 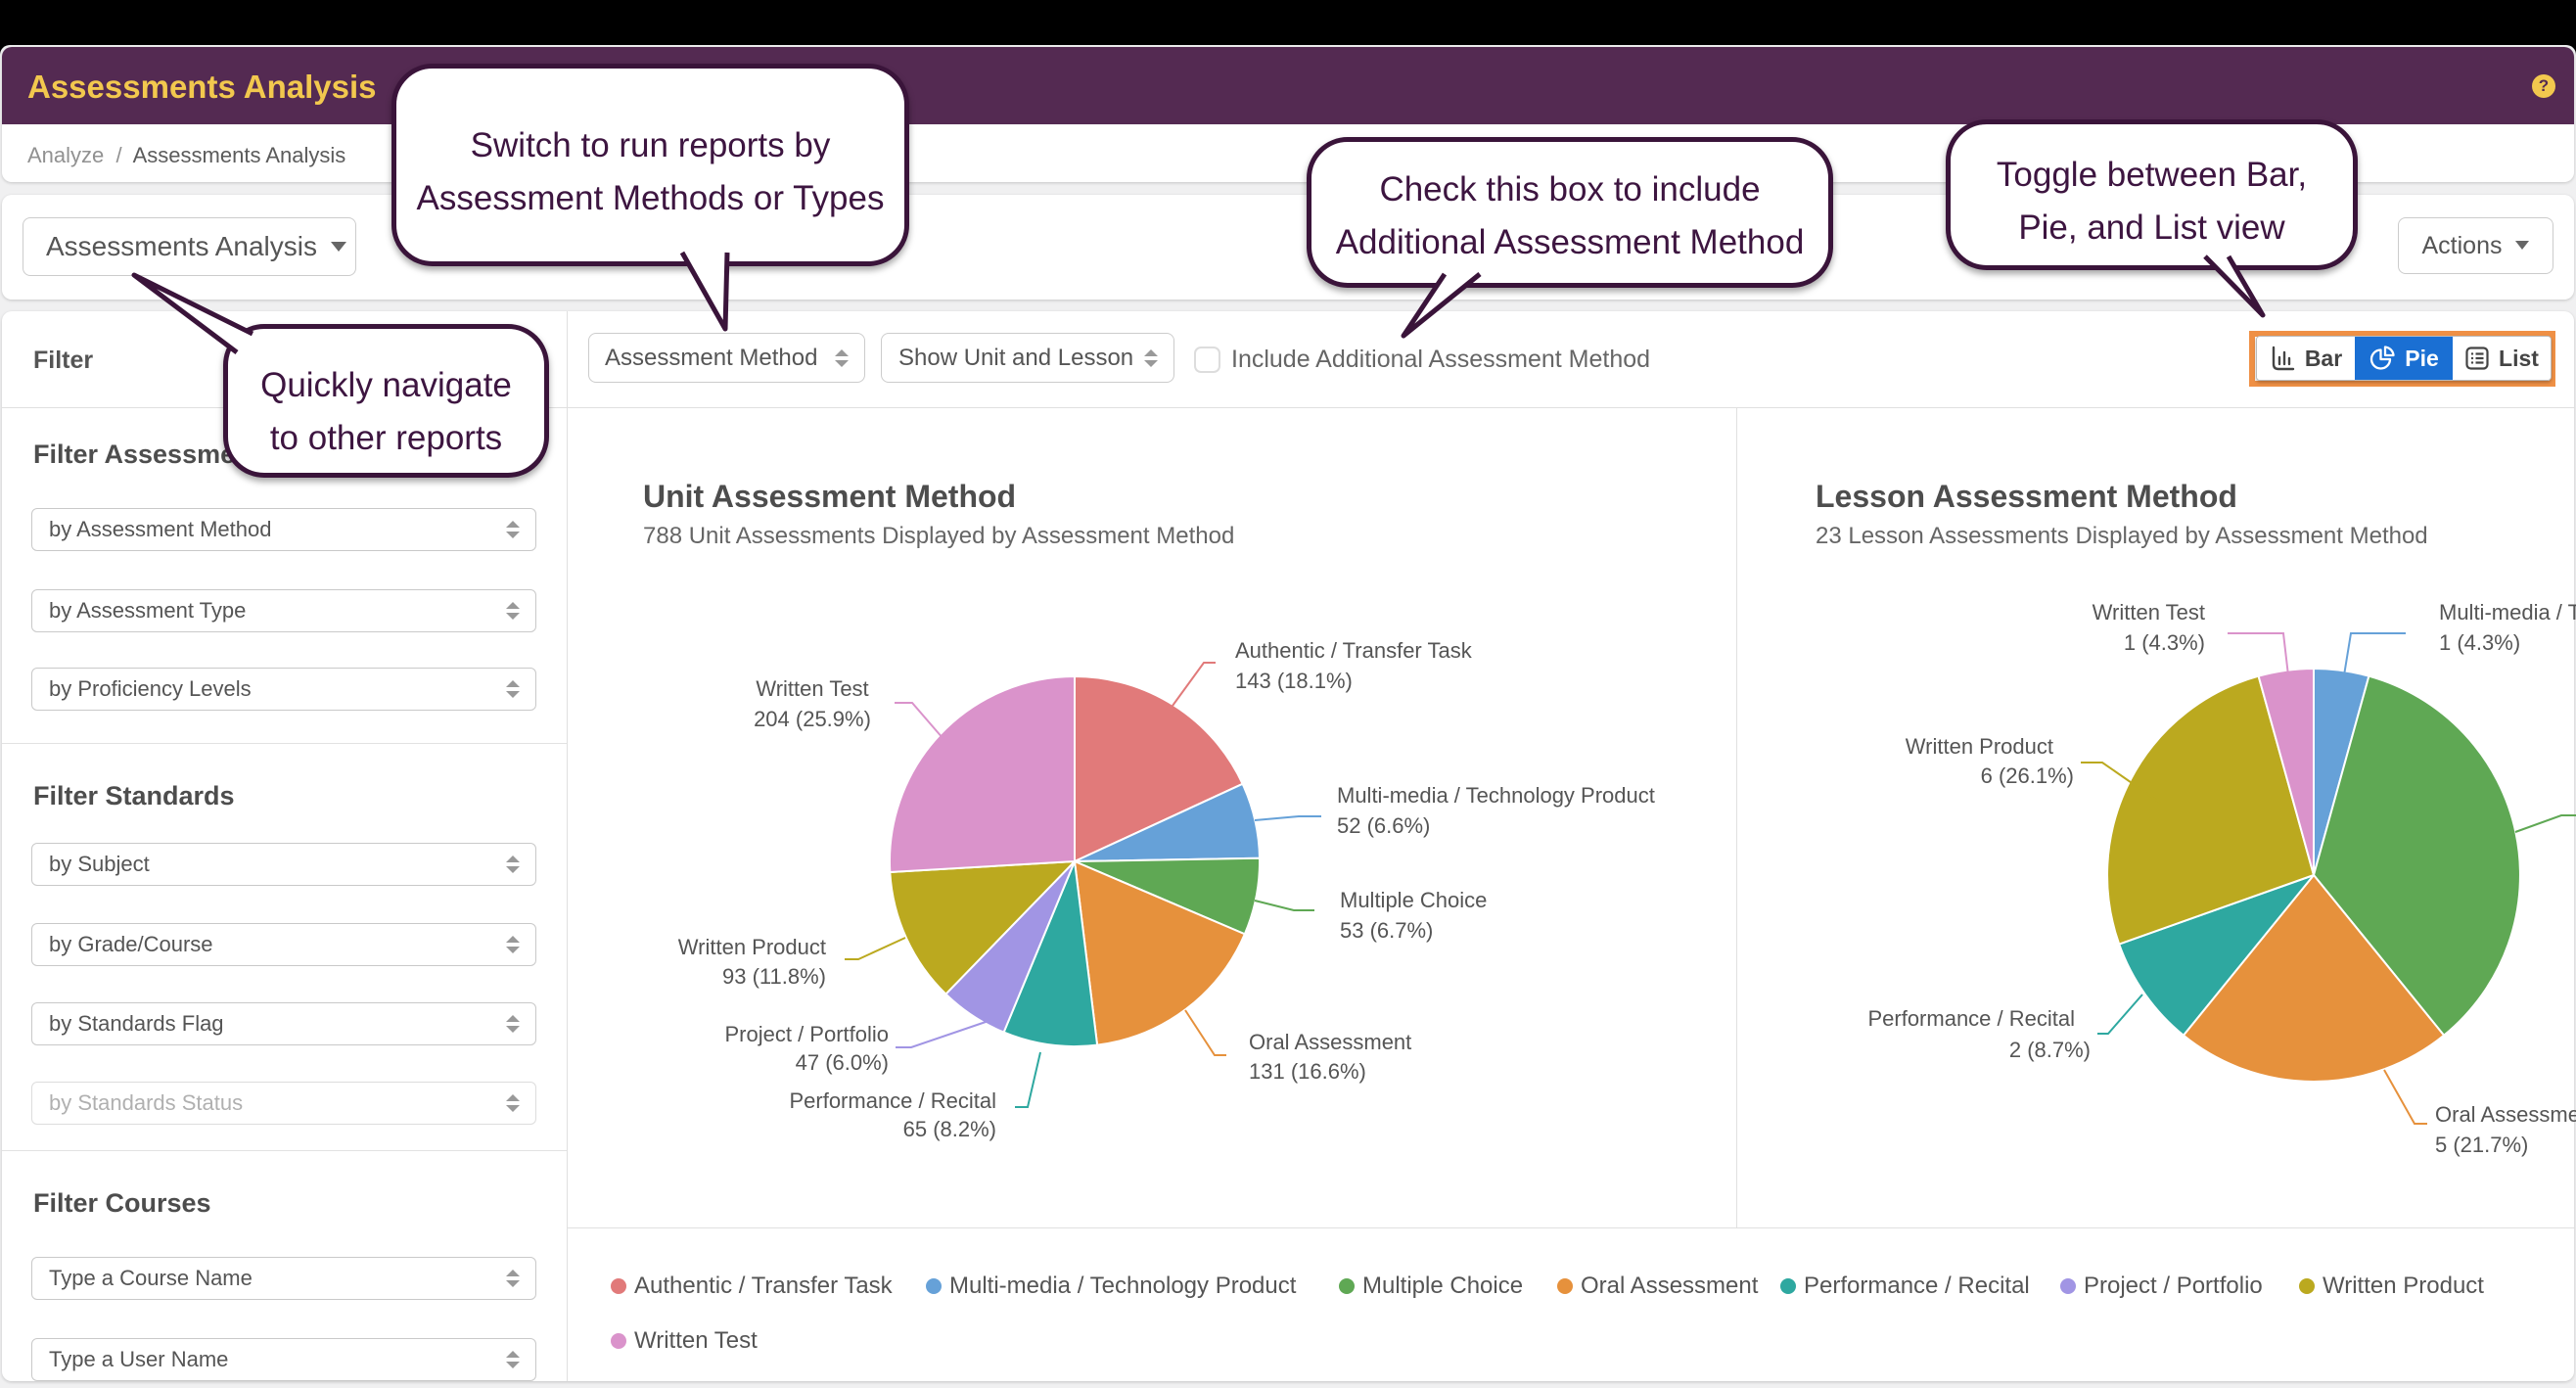 What do you see at coordinates (2050, 1050) in the screenshot?
I see `svg-text: 2 (8.7%)` at bounding box center [2050, 1050].